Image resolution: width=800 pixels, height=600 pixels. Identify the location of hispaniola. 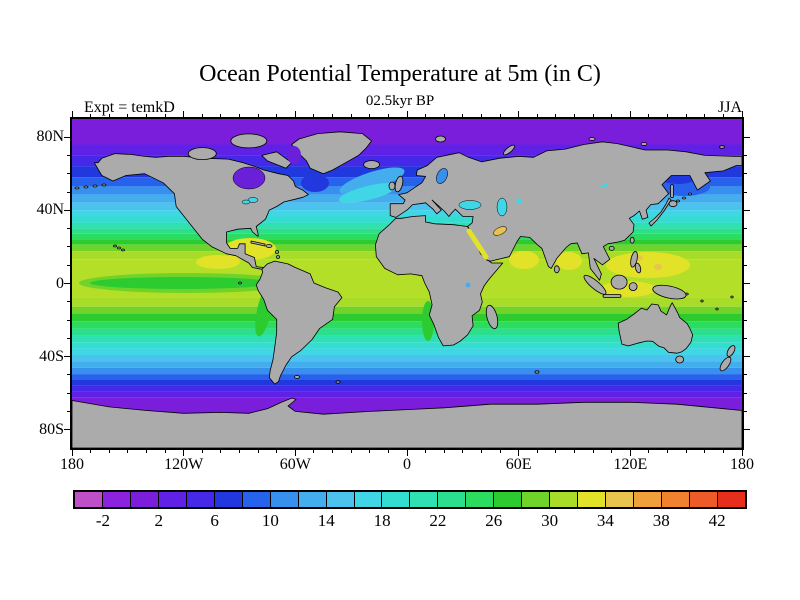
(269, 246).